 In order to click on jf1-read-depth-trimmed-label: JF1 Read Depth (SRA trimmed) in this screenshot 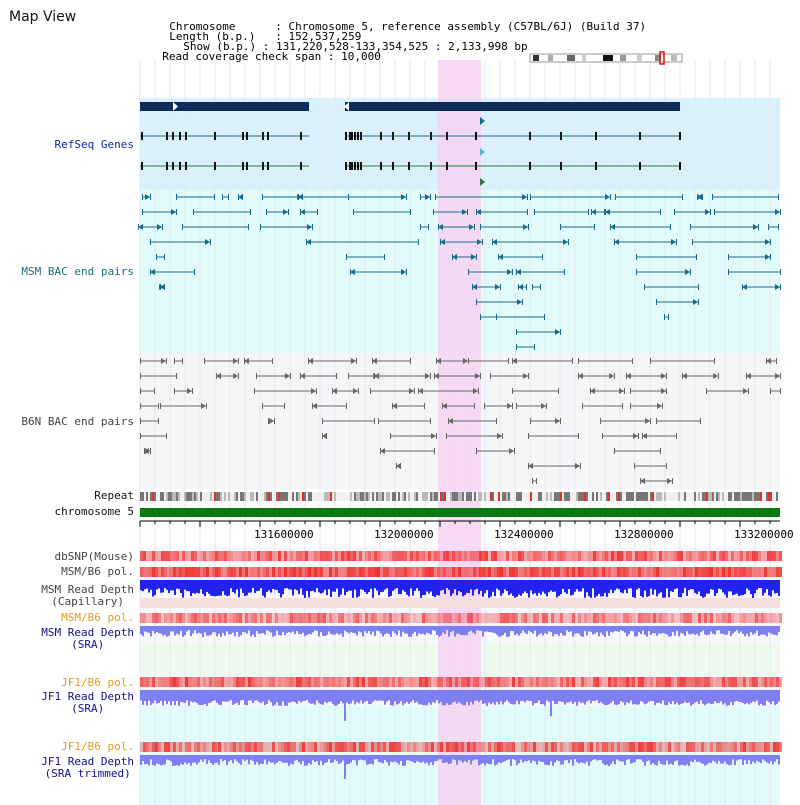, I will do `click(87, 768)`.